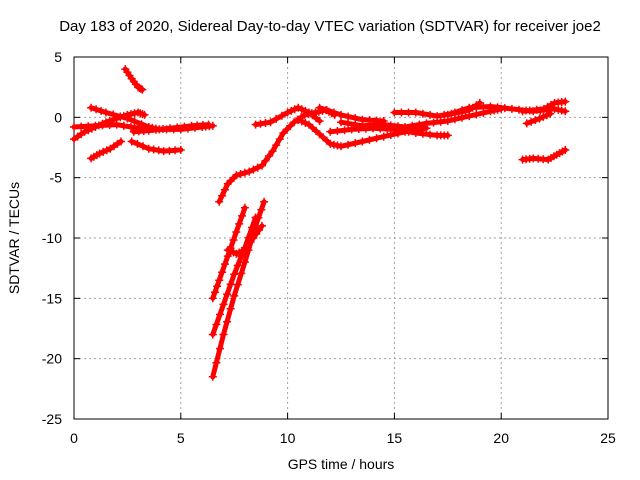 The image size is (640, 480). I want to click on x-tick-label: 10, so click(288, 438).